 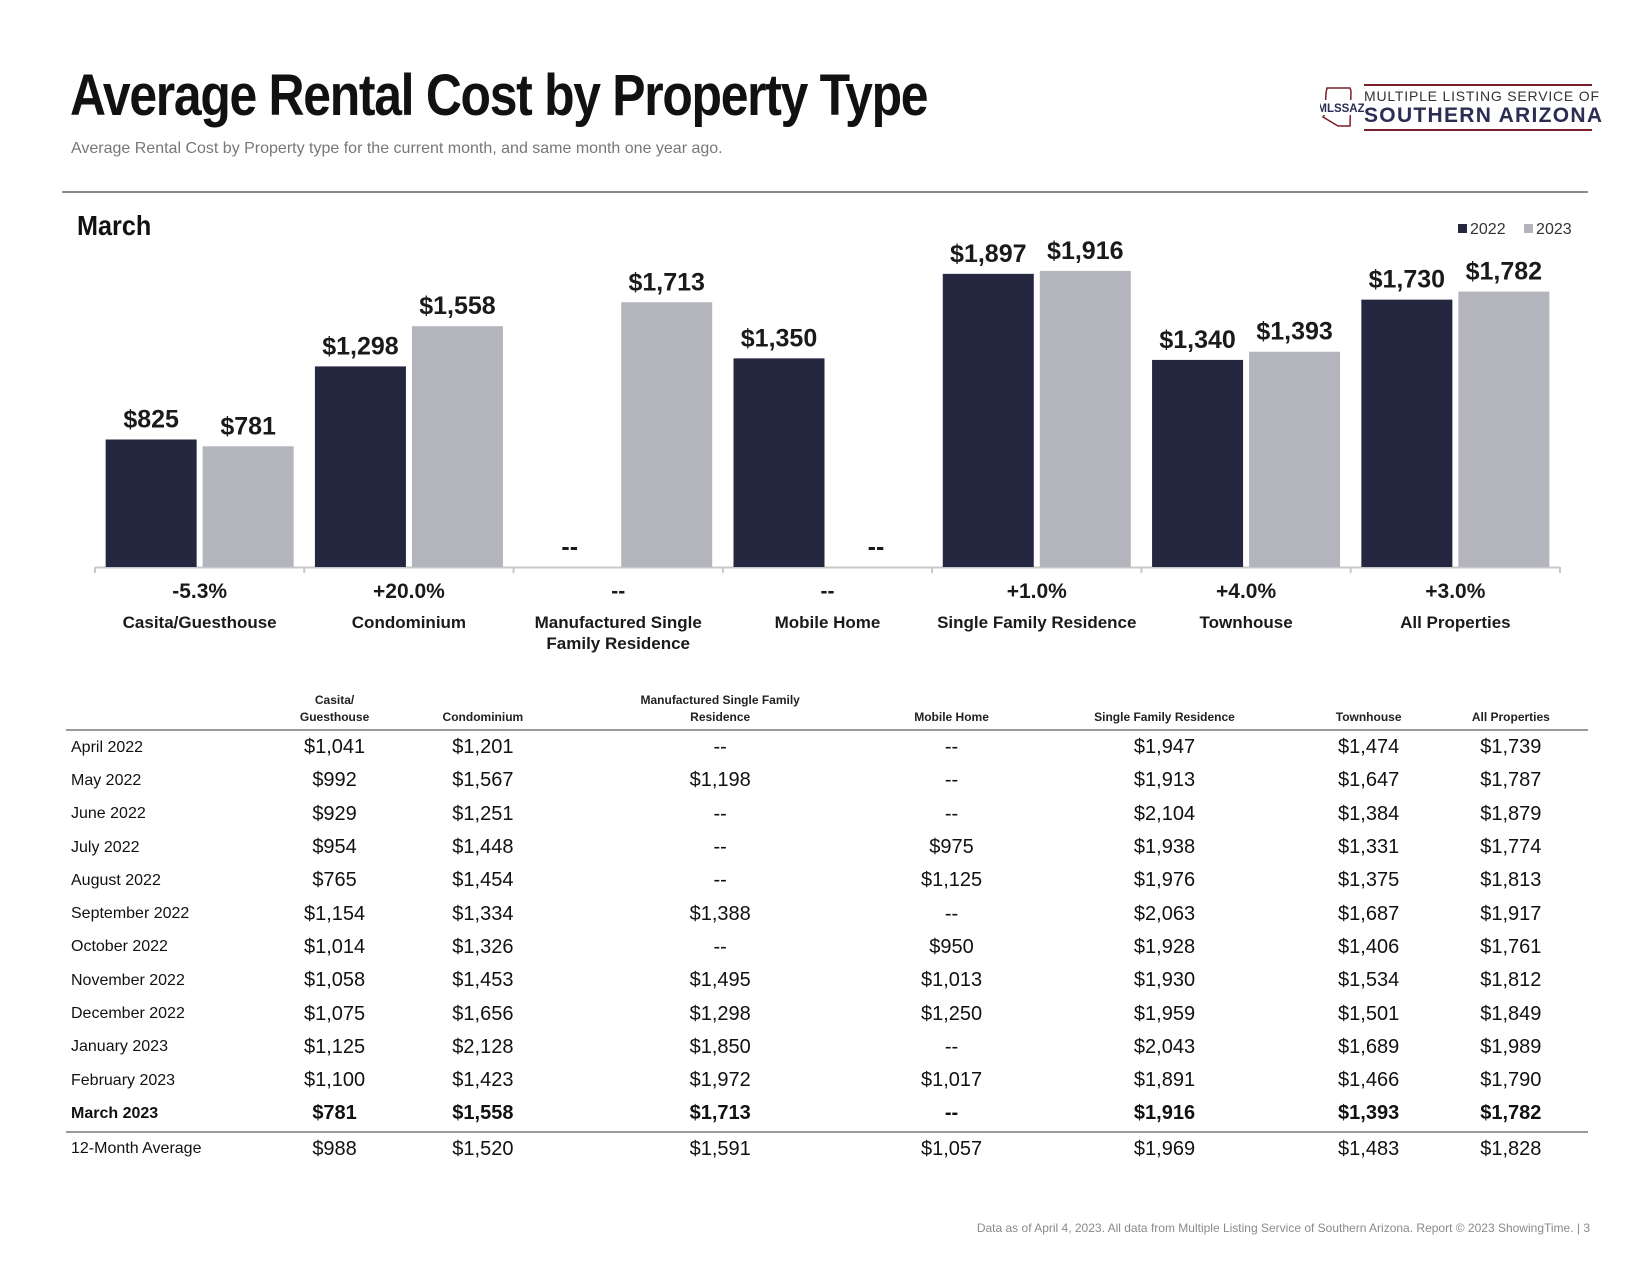 What do you see at coordinates (1164, 711) in the screenshot?
I see `table-column-header: Single Family Residence` at bounding box center [1164, 711].